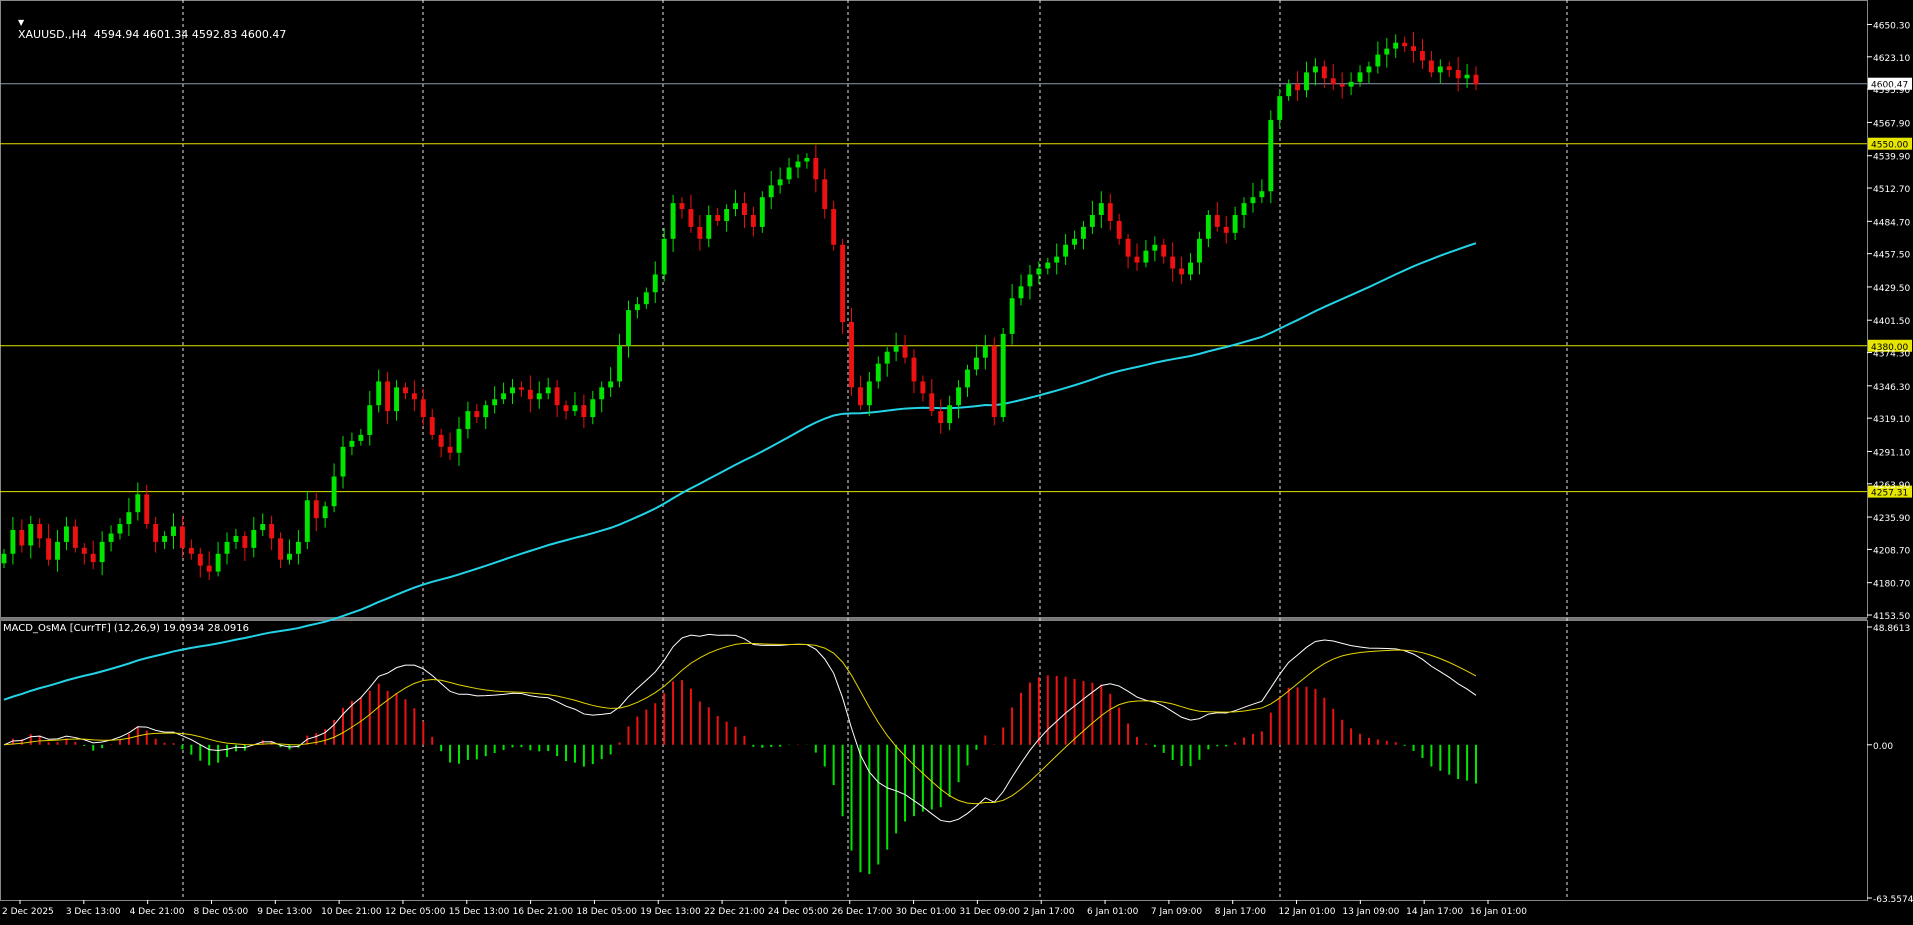 Image resolution: width=1913 pixels, height=925 pixels. Describe the element at coordinates (1307, 912) in the screenshot. I see `time-tick-label: 12 Jan 01:00` at that location.